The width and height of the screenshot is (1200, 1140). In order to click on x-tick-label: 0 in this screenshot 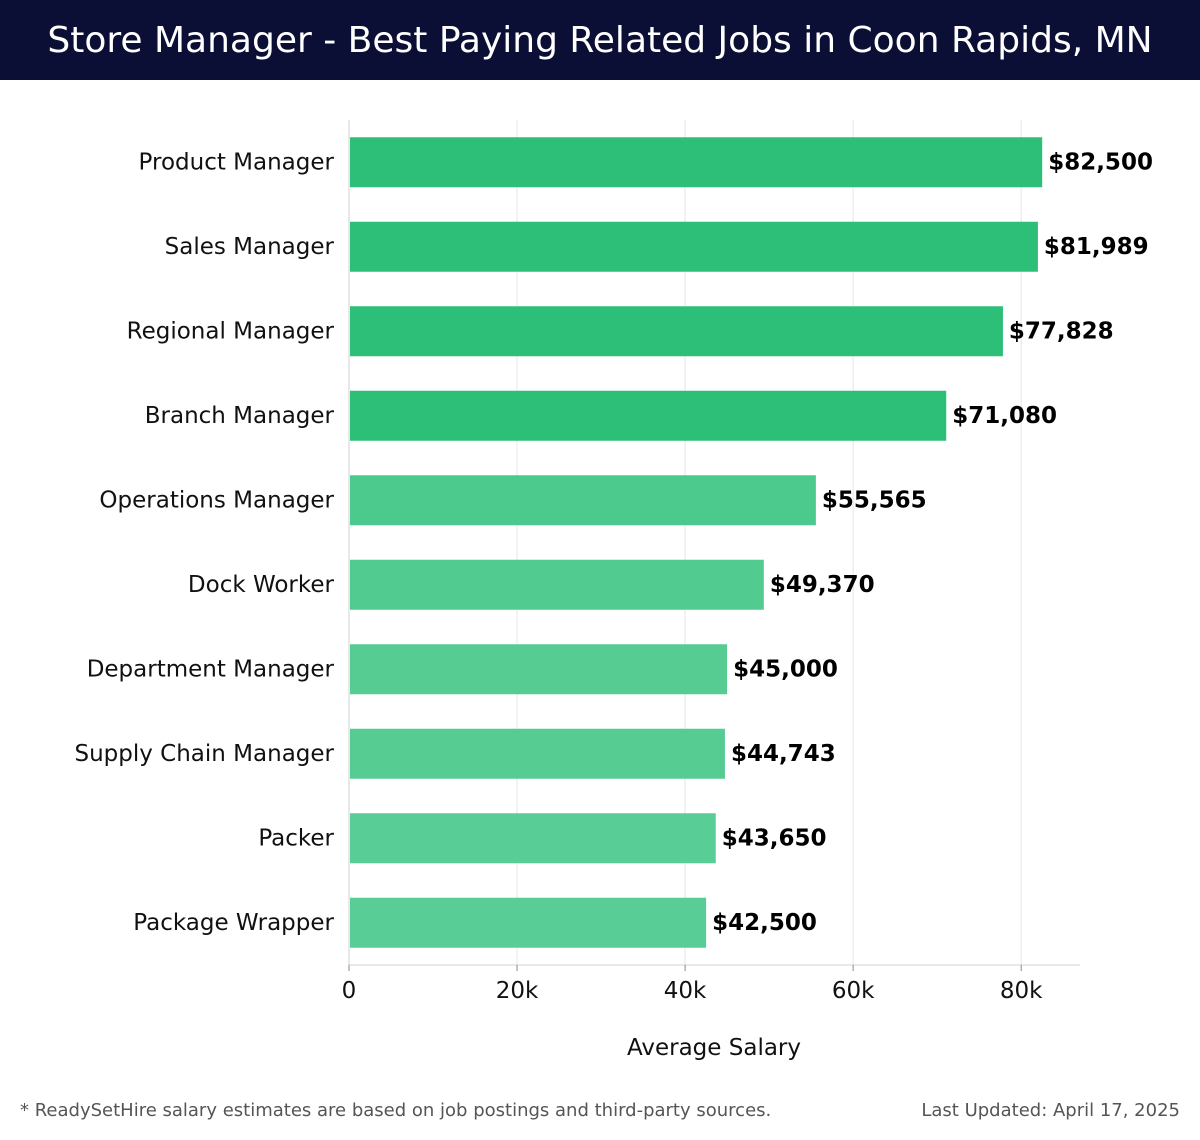, I will do `click(349, 991)`.